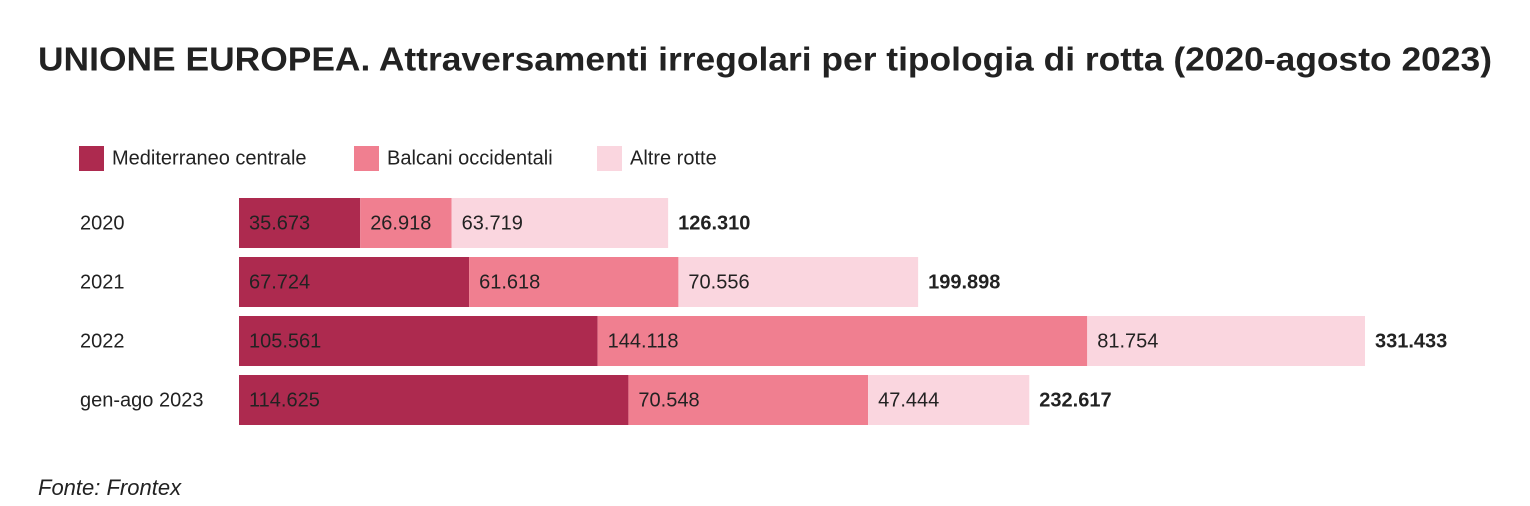 The width and height of the screenshot is (1530, 506). What do you see at coordinates (102, 341) in the screenshot?
I see `category-label: 2022` at bounding box center [102, 341].